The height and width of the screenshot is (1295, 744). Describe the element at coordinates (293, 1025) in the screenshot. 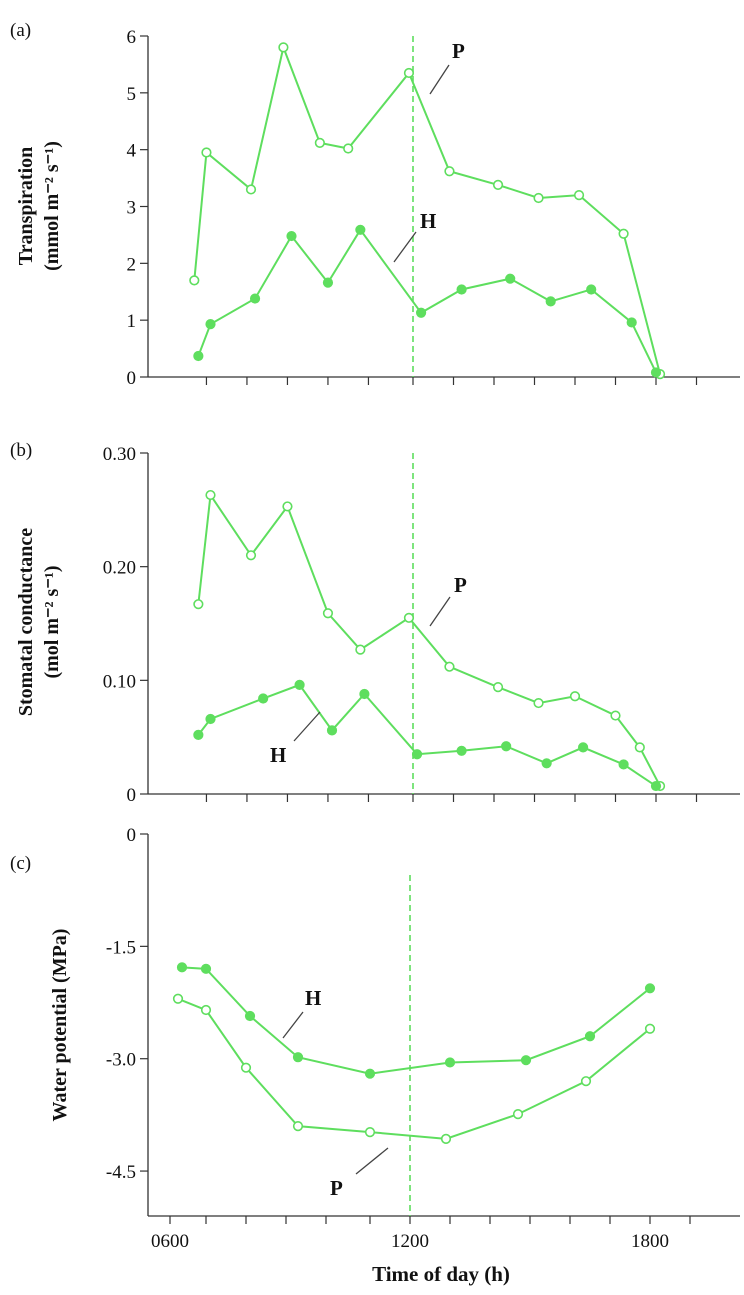

I see `leader-h-c` at that location.